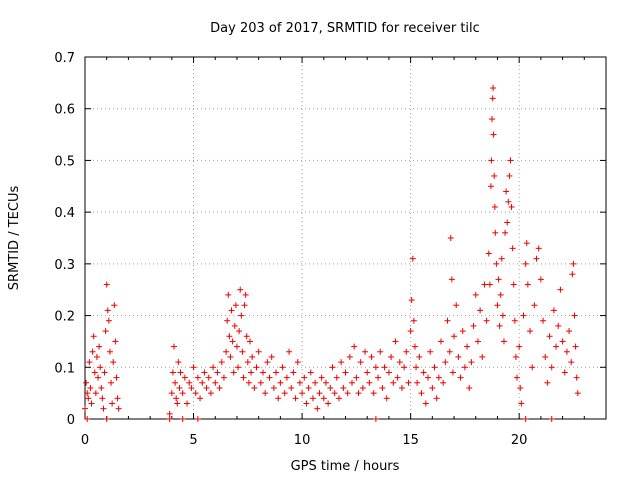 The width and height of the screenshot is (640, 480). I want to click on y-tick-label: 0.1, so click(64, 368).